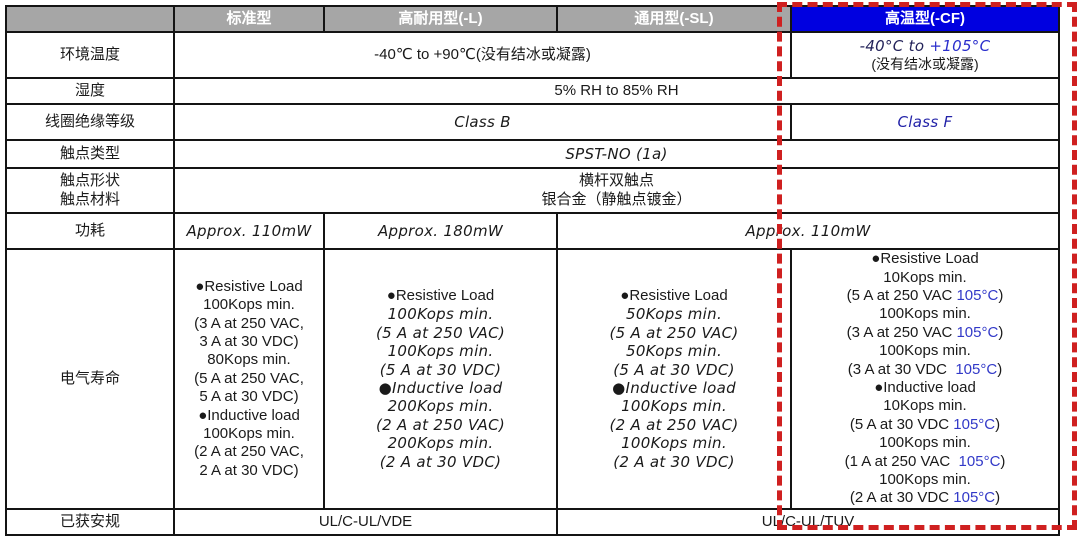 This screenshot has width=1080, height=558. What do you see at coordinates (925, 461) in the screenshot?
I see `life-line: (1 A at 250 VAC 105°C)` at bounding box center [925, 461].